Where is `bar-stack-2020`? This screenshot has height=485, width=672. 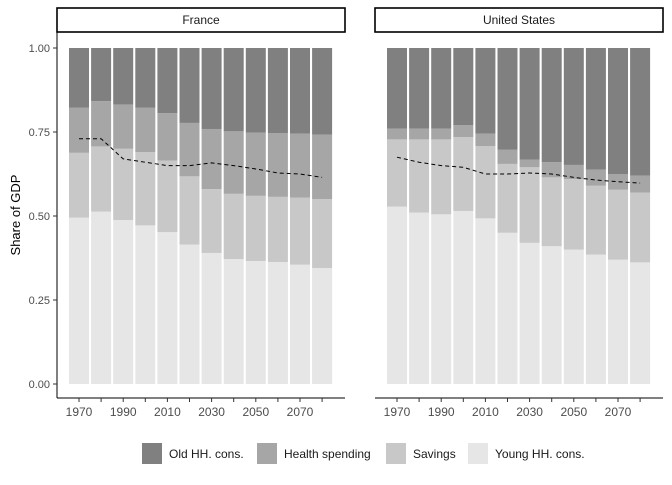 bar-stack-2020 is located at coordinates (190, 216).